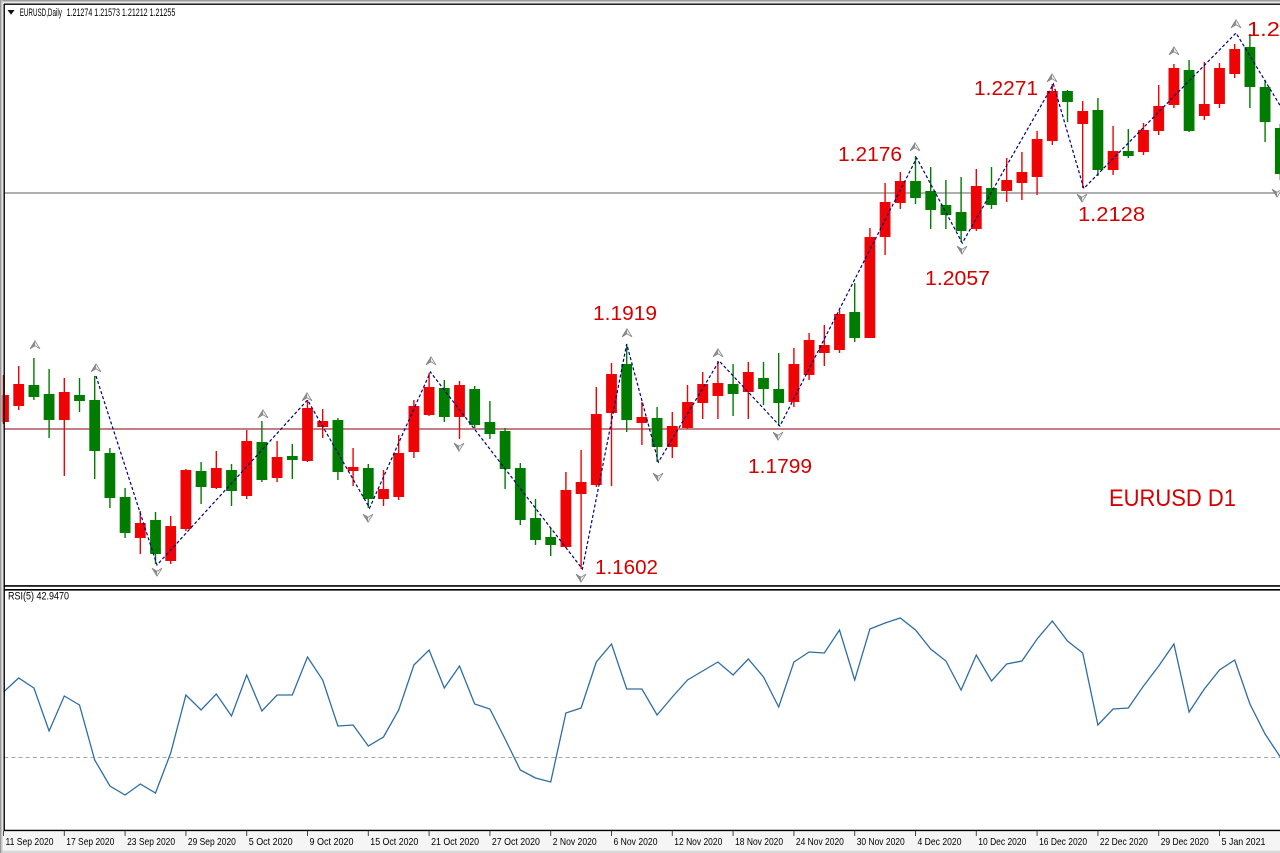 The width and height of the screenshot is (1280, 853). I want to click on svg-text: 24 Nov 2020, so click(820, 842).